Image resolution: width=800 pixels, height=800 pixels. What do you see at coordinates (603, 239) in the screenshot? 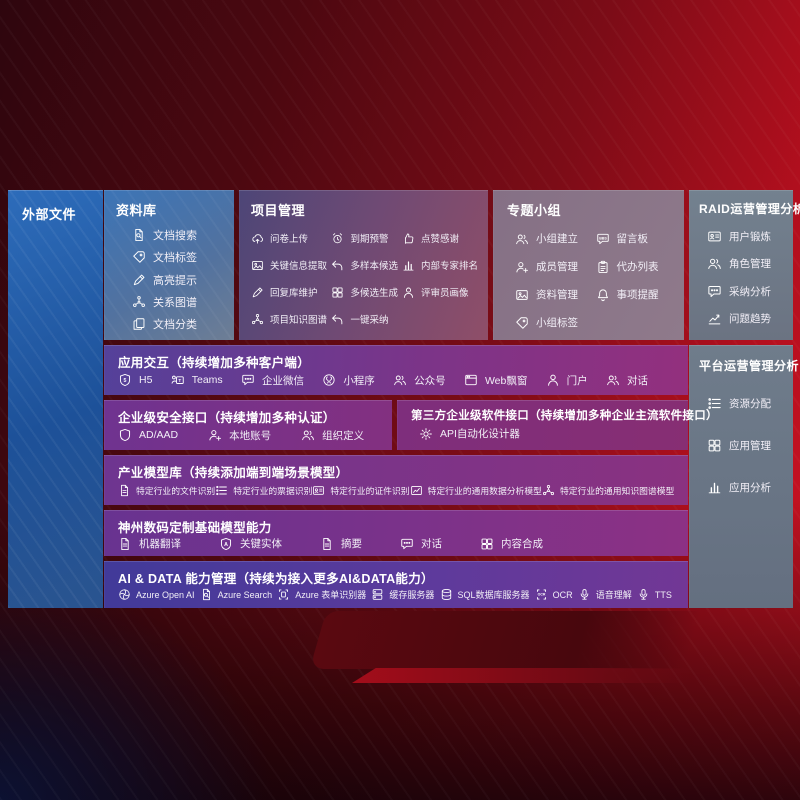
I see `bbs-icon` at bounding box center [603, 239].